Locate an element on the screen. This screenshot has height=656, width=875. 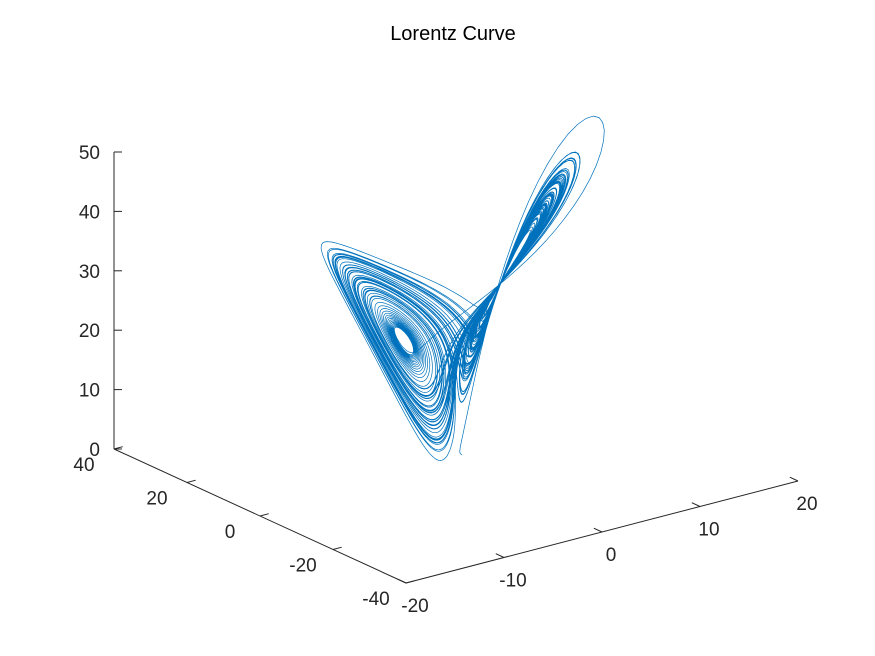
x-tick-label: -20 is located at coordinates (414, 606).